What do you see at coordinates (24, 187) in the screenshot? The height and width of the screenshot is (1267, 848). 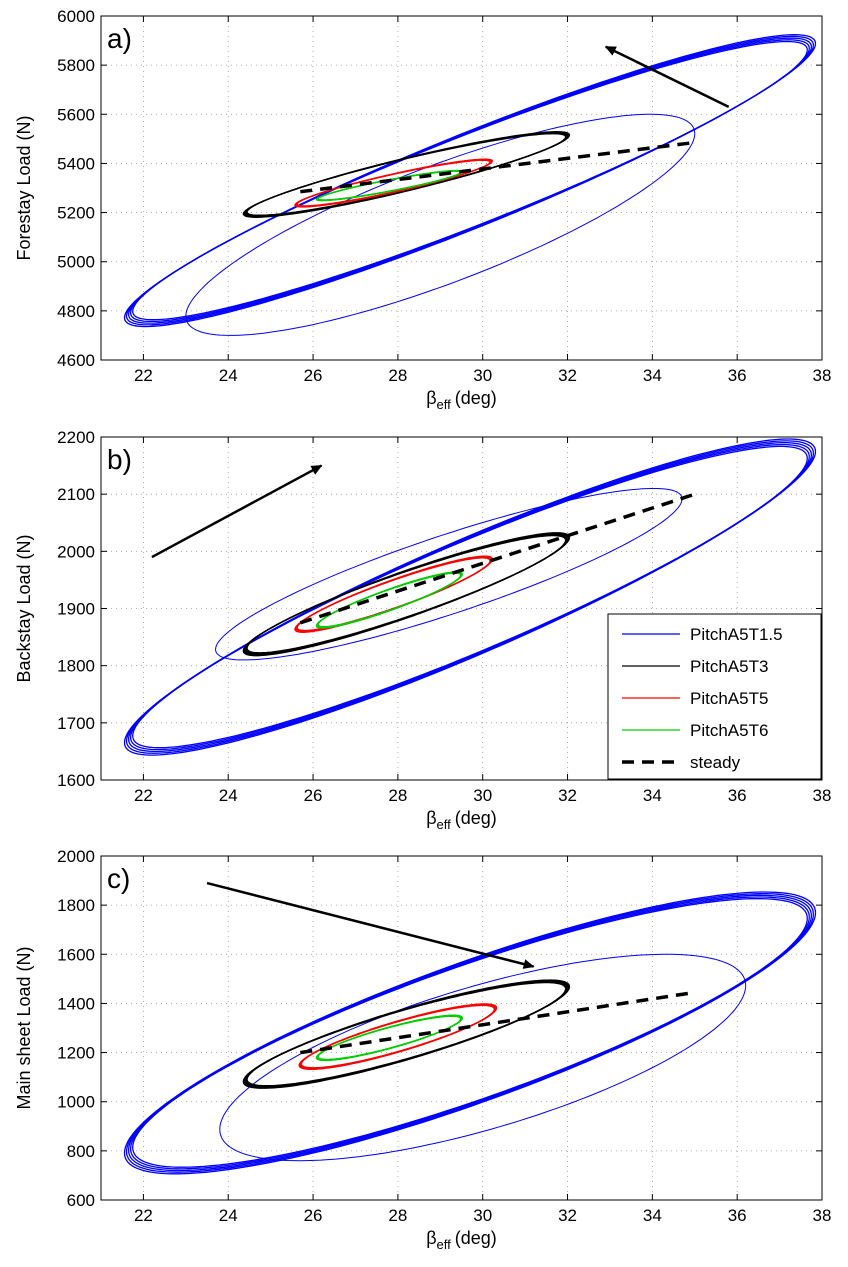 I see `y-axis-label: Forestay Load (N)` at bounding box center [24, 187].